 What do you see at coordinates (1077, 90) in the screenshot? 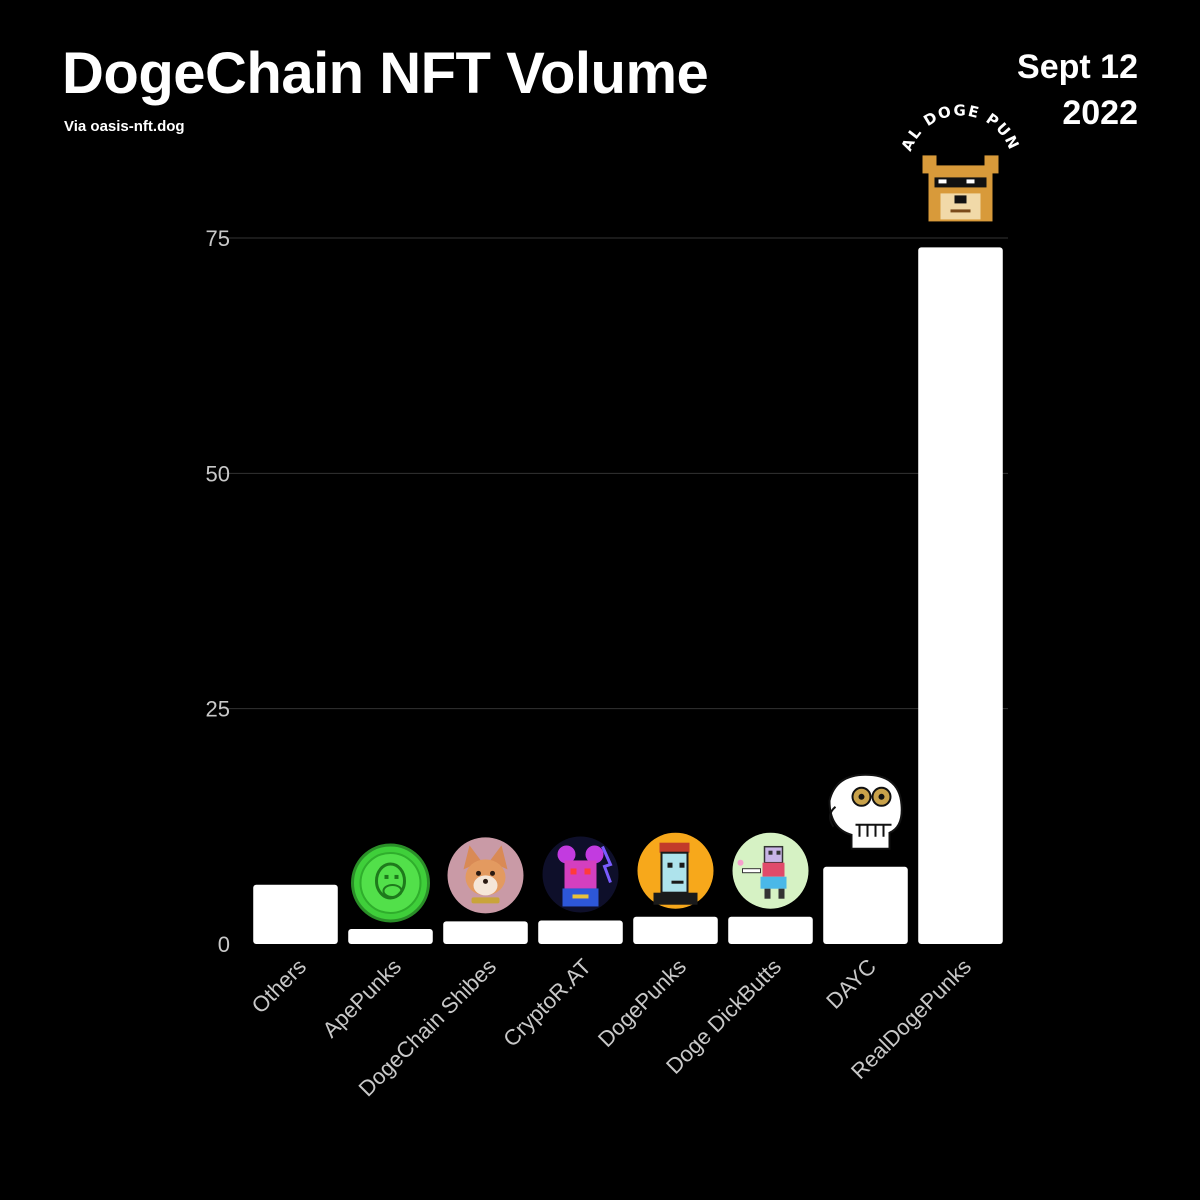
I see `date-label: Sept 12 2022` at bounding box center [1077, 90].